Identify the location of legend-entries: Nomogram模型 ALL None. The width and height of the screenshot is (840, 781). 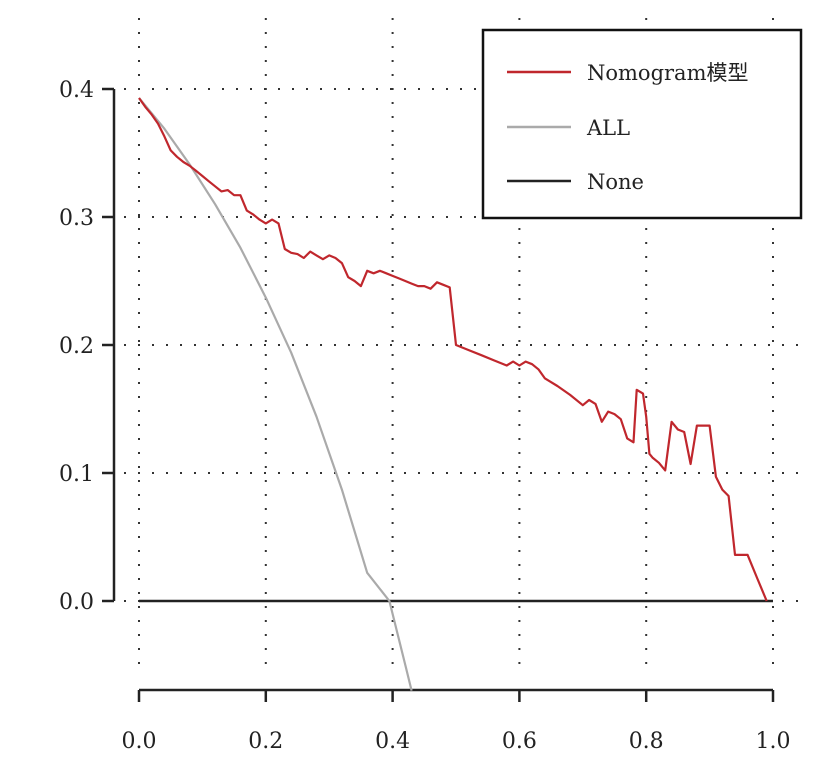
(628, 127).